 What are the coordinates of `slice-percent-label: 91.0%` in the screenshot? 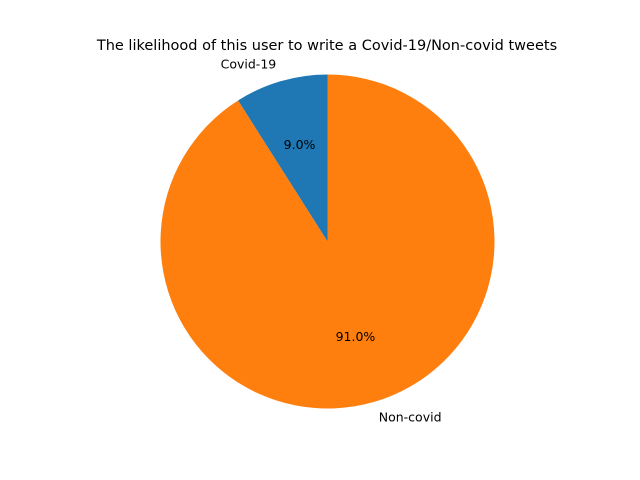 It's located at (356, 336).